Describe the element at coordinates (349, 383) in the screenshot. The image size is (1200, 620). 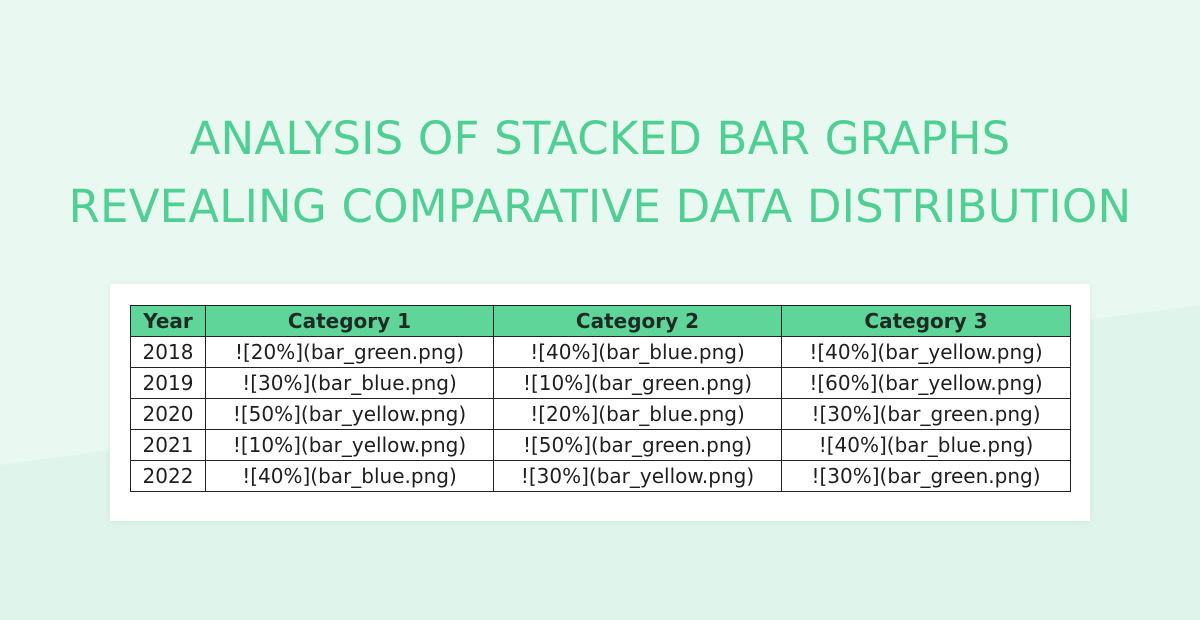
I see `category-1-cell: ![30%](bar_blue.png)` at that location.